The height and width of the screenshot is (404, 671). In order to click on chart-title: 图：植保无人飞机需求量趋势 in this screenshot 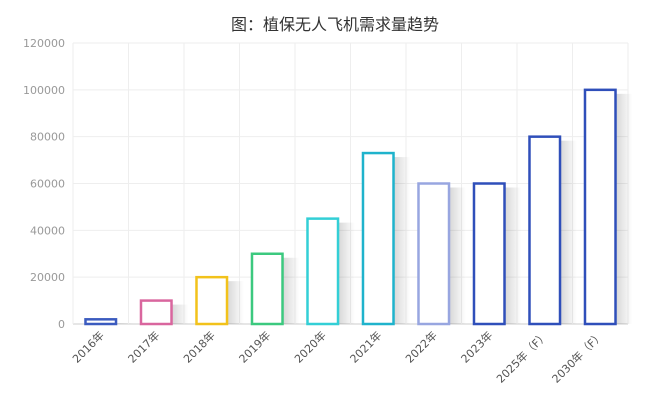, I will do `click(335, 24)`.